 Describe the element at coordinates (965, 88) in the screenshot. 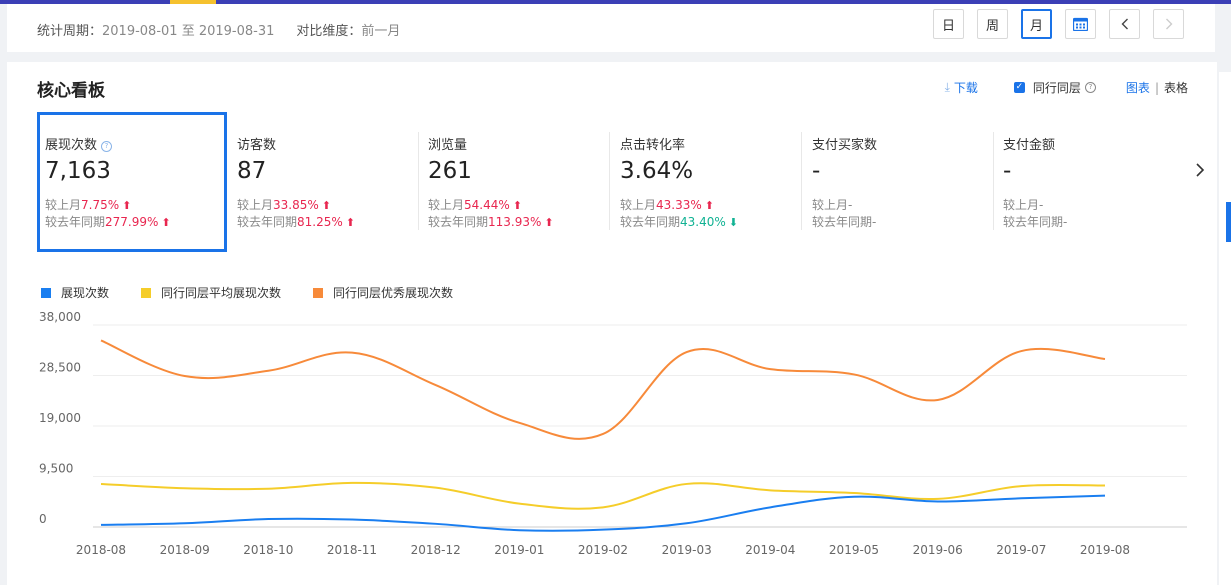

I see `download-label: 下载` at that location.